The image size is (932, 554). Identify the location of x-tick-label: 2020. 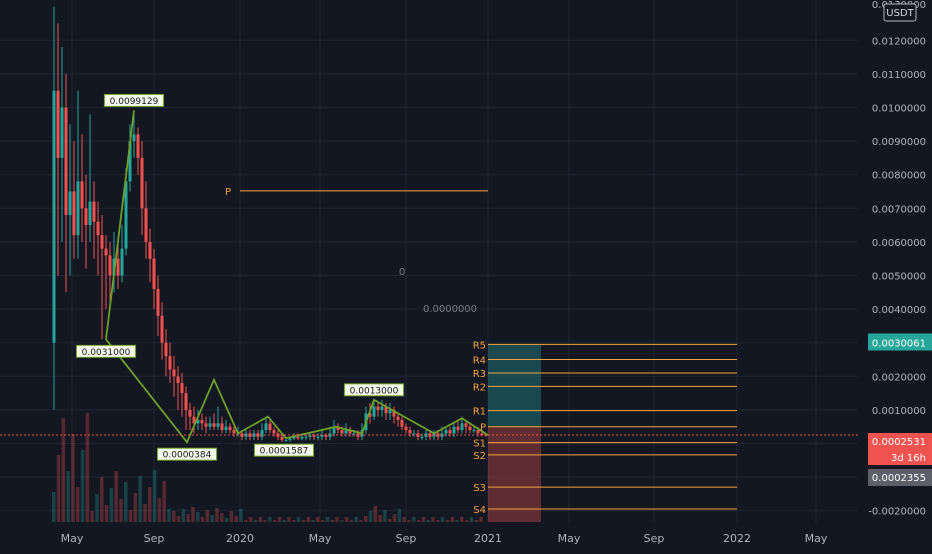
(240, 538).